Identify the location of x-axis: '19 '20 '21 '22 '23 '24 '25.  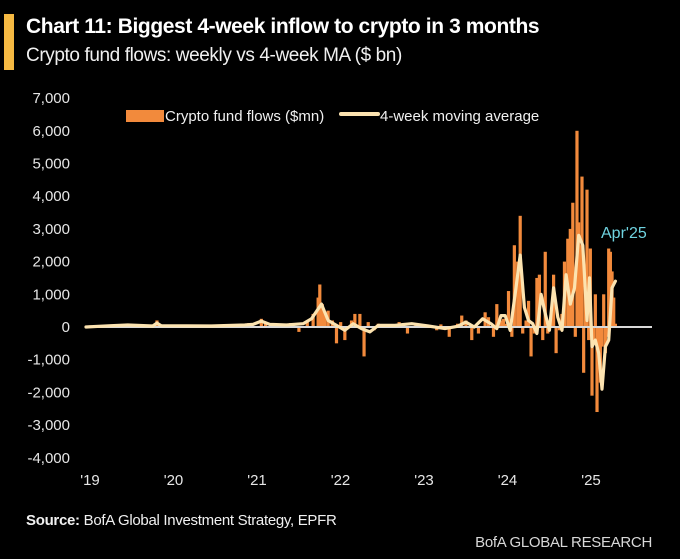
(340, 480).